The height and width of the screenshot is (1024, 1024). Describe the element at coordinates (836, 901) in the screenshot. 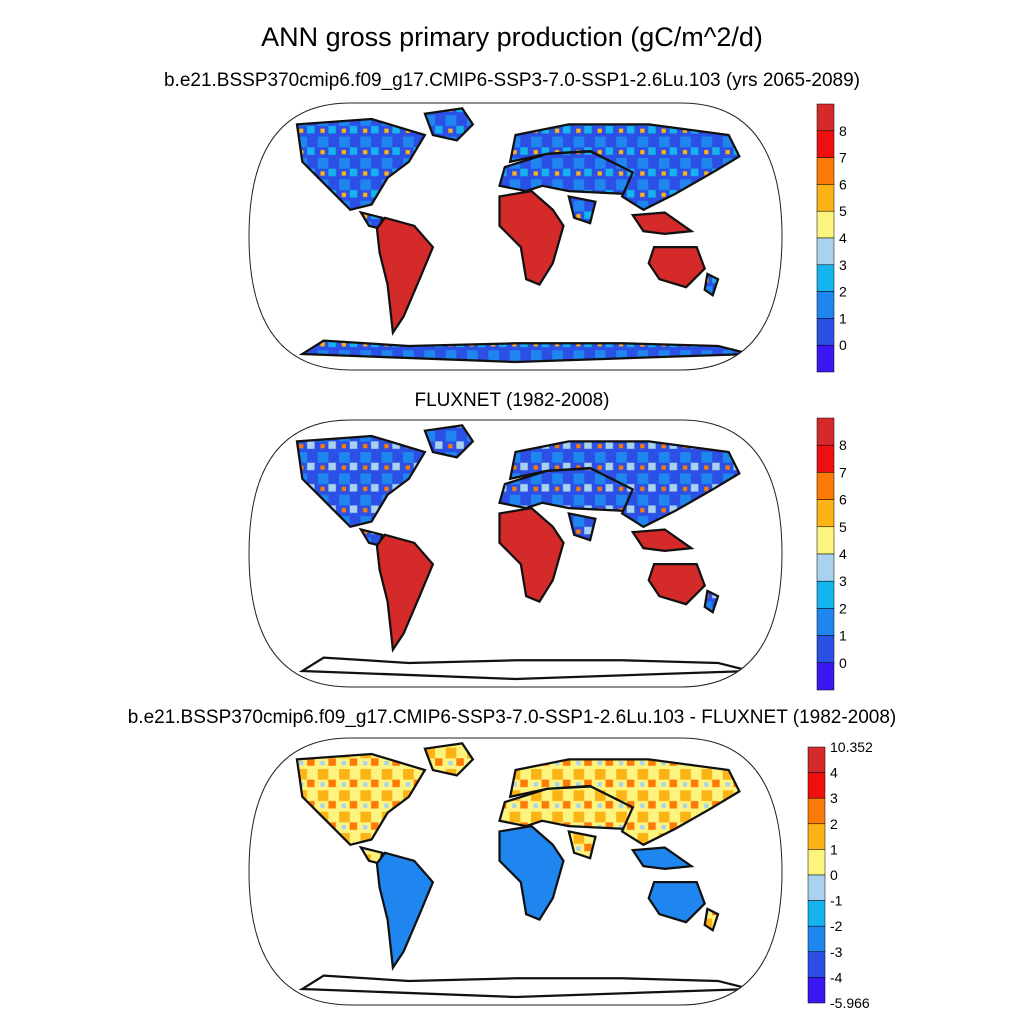

I see `colorbar-label: -1` at that location.